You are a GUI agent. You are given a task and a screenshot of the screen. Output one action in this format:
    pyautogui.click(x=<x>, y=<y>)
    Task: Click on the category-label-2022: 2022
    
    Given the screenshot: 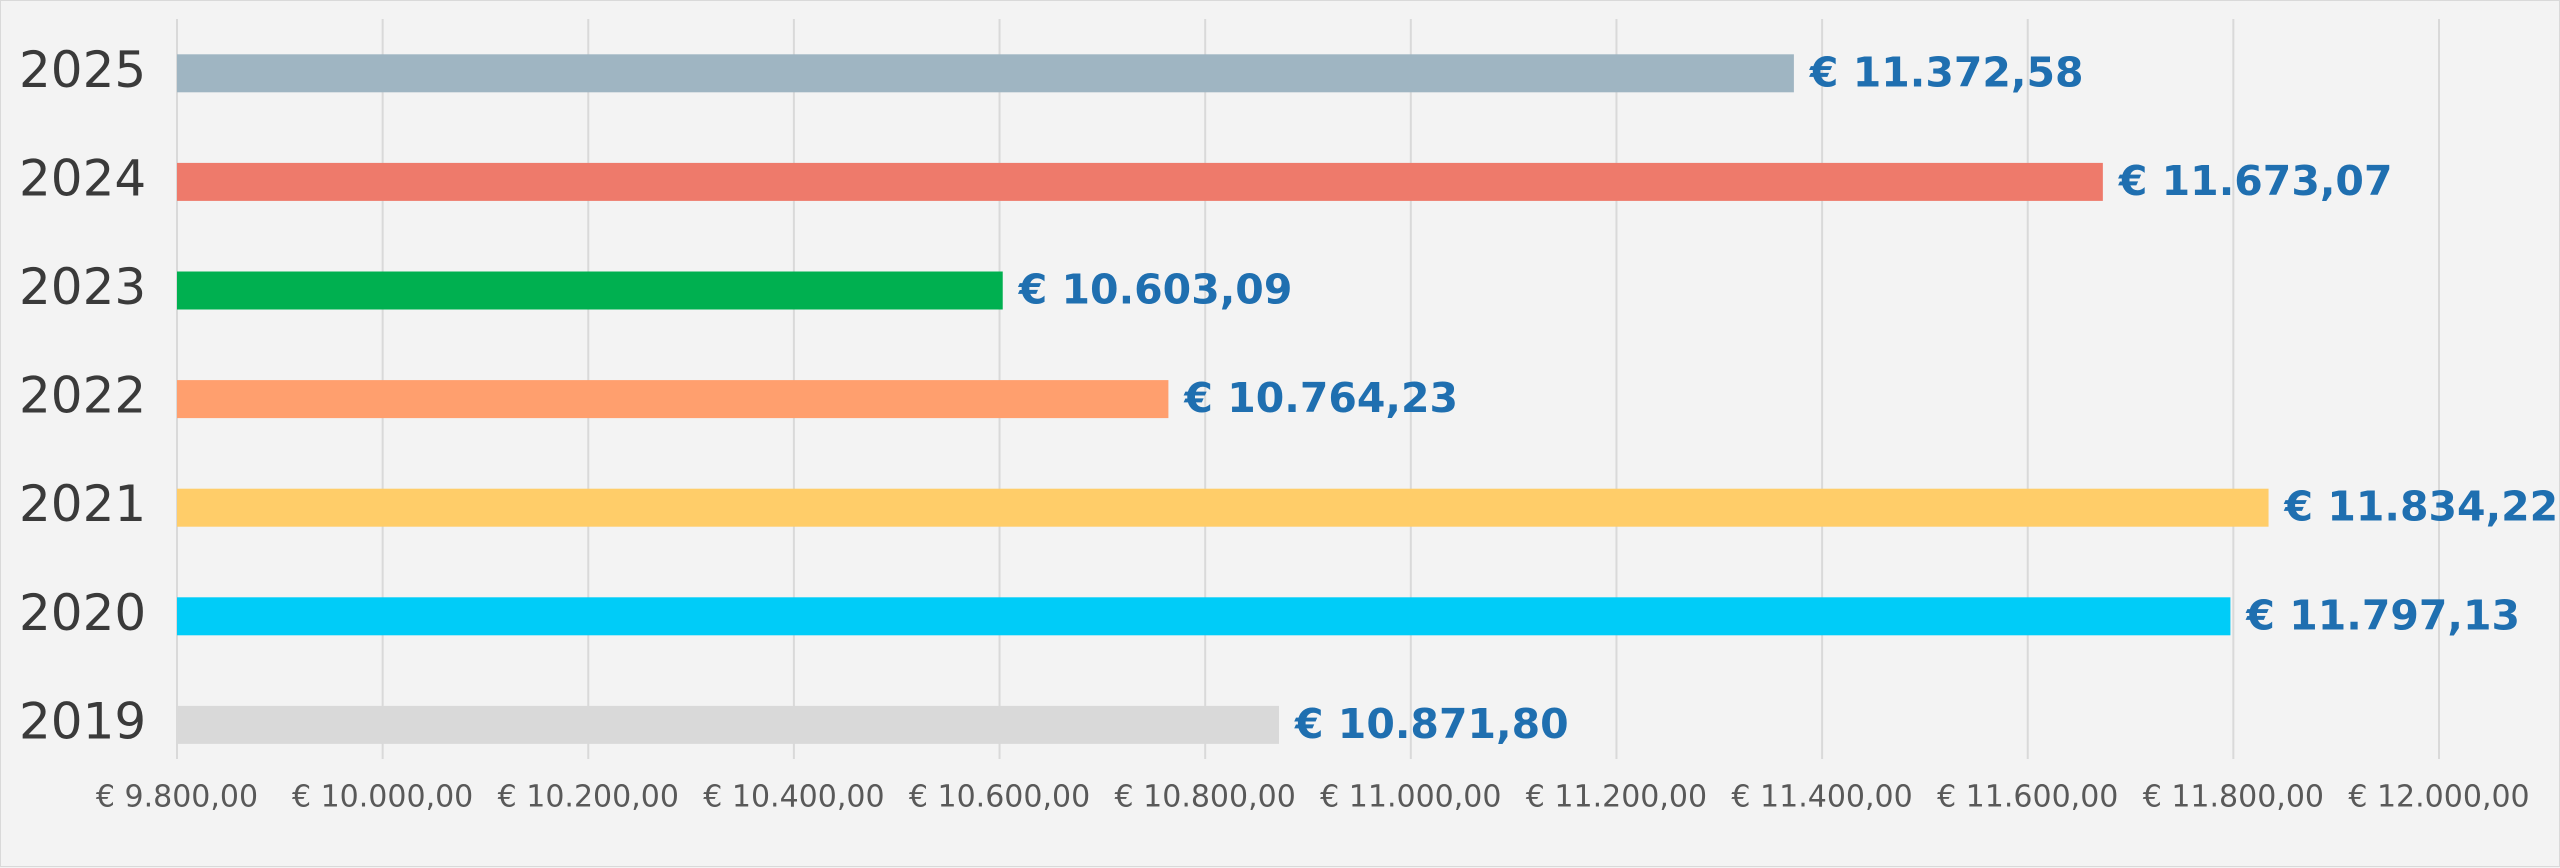 What is the action you would take?
    pyautogui.click(x=82, y=396)
    